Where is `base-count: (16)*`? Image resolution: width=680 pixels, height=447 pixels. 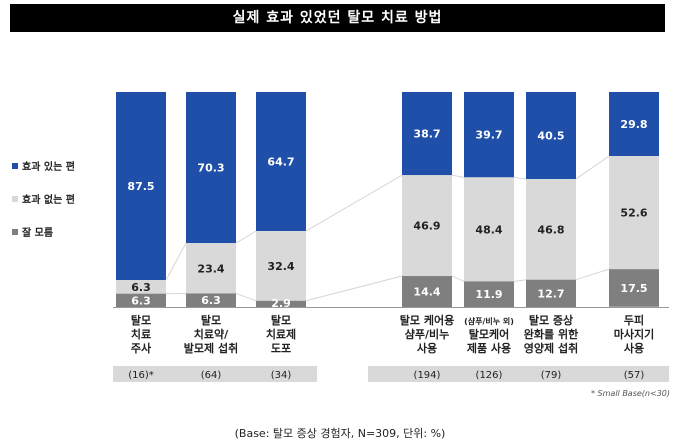 base-count: (16)* is located at coordinates (141, 375).